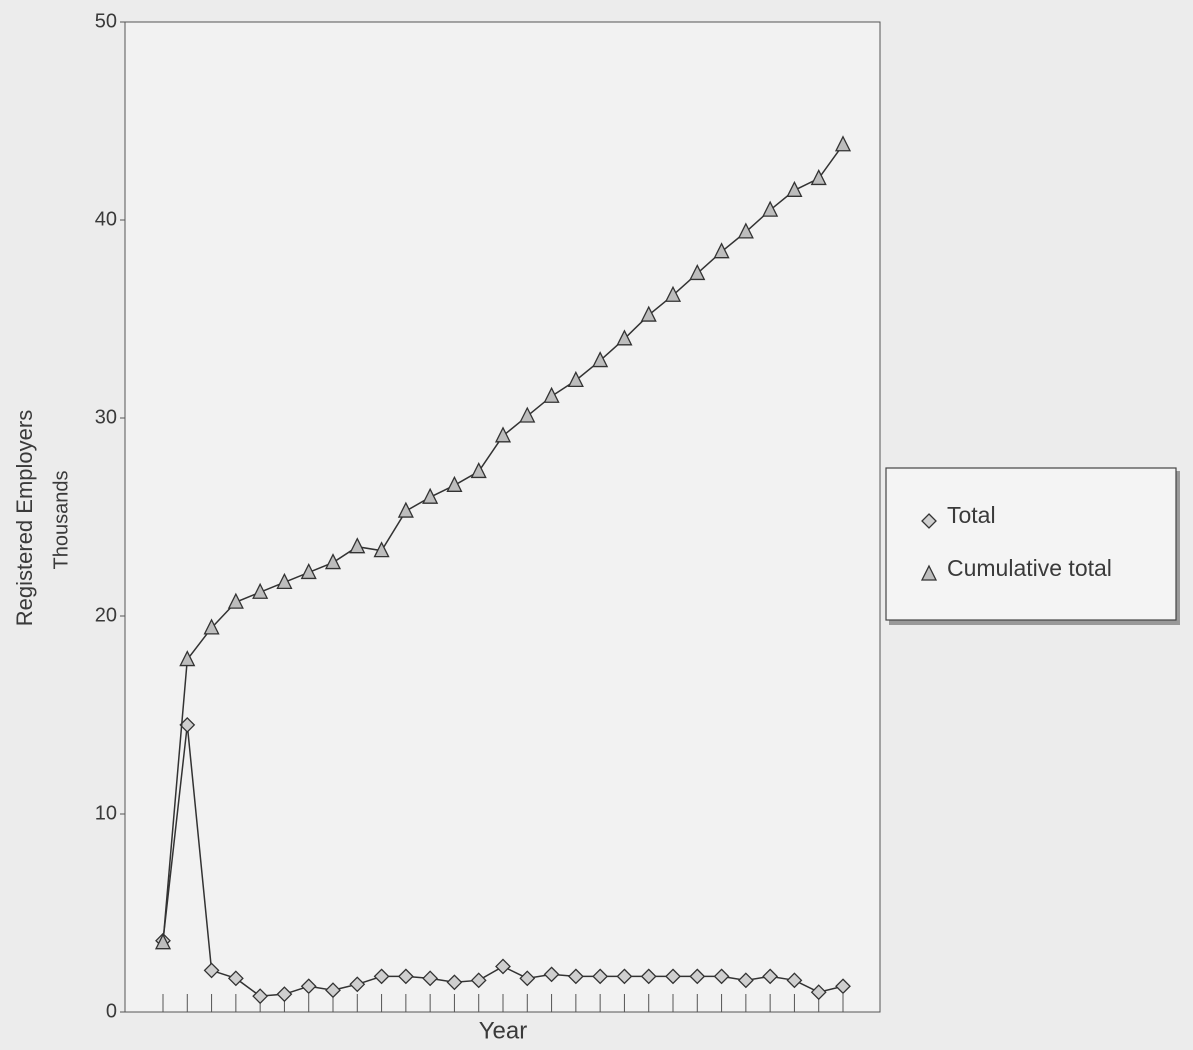 The height and width of the screenshot is (1050, 1193). I want to click on y-tick-label: 0, so click(111, 1011).